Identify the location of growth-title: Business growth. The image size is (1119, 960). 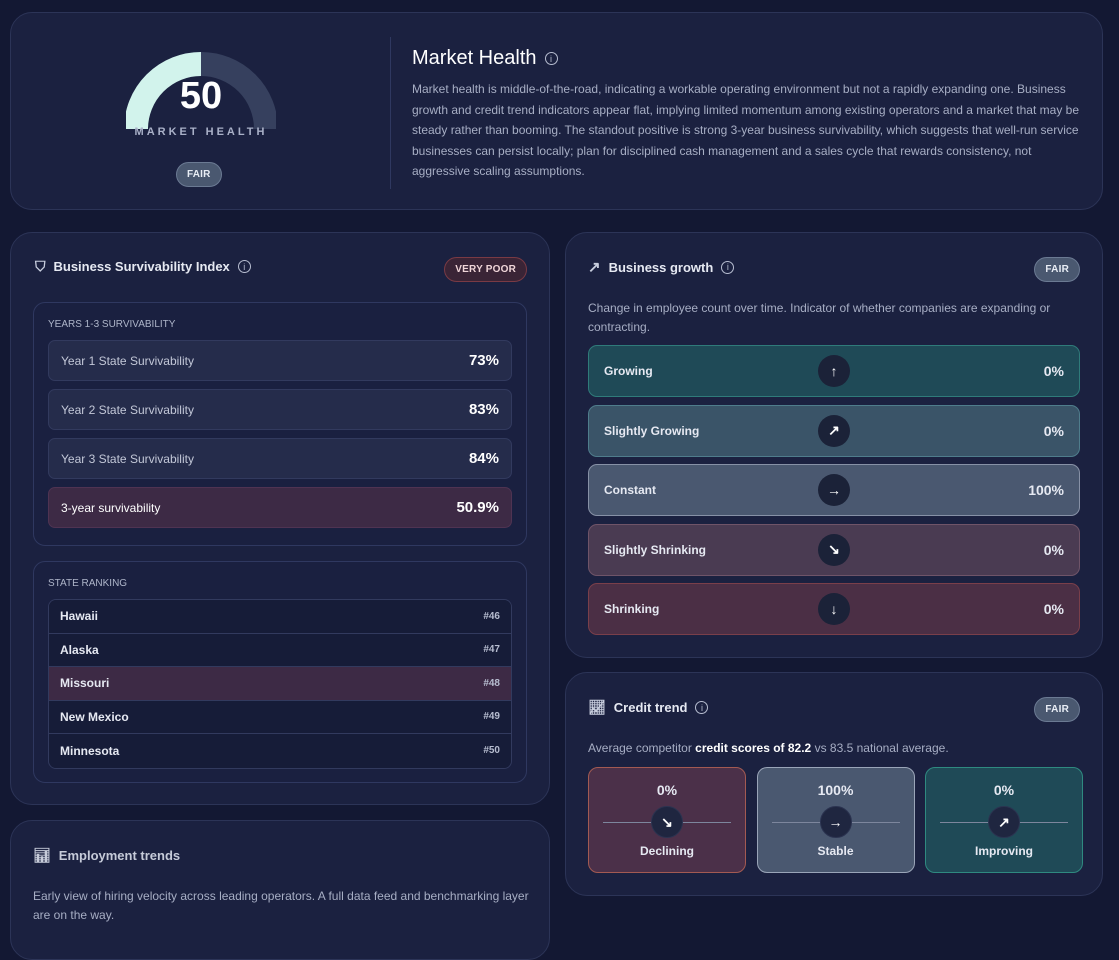
(661, 267).